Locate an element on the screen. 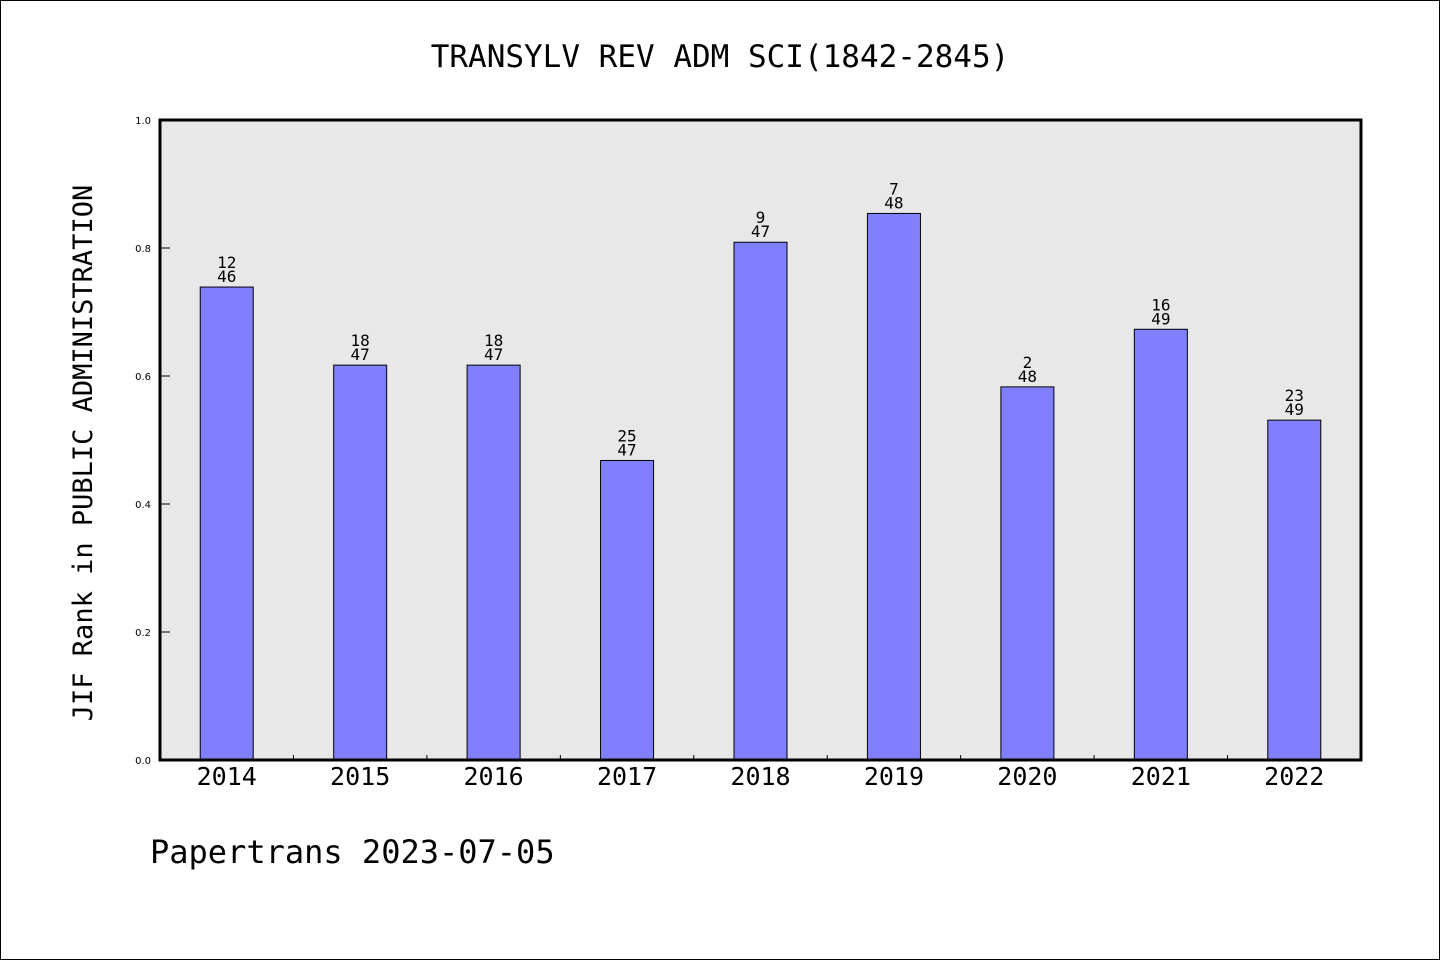 This screenshot has width=1440, height=960. x-tick-label-2016: 2016 is located at coordinates (494, 776).